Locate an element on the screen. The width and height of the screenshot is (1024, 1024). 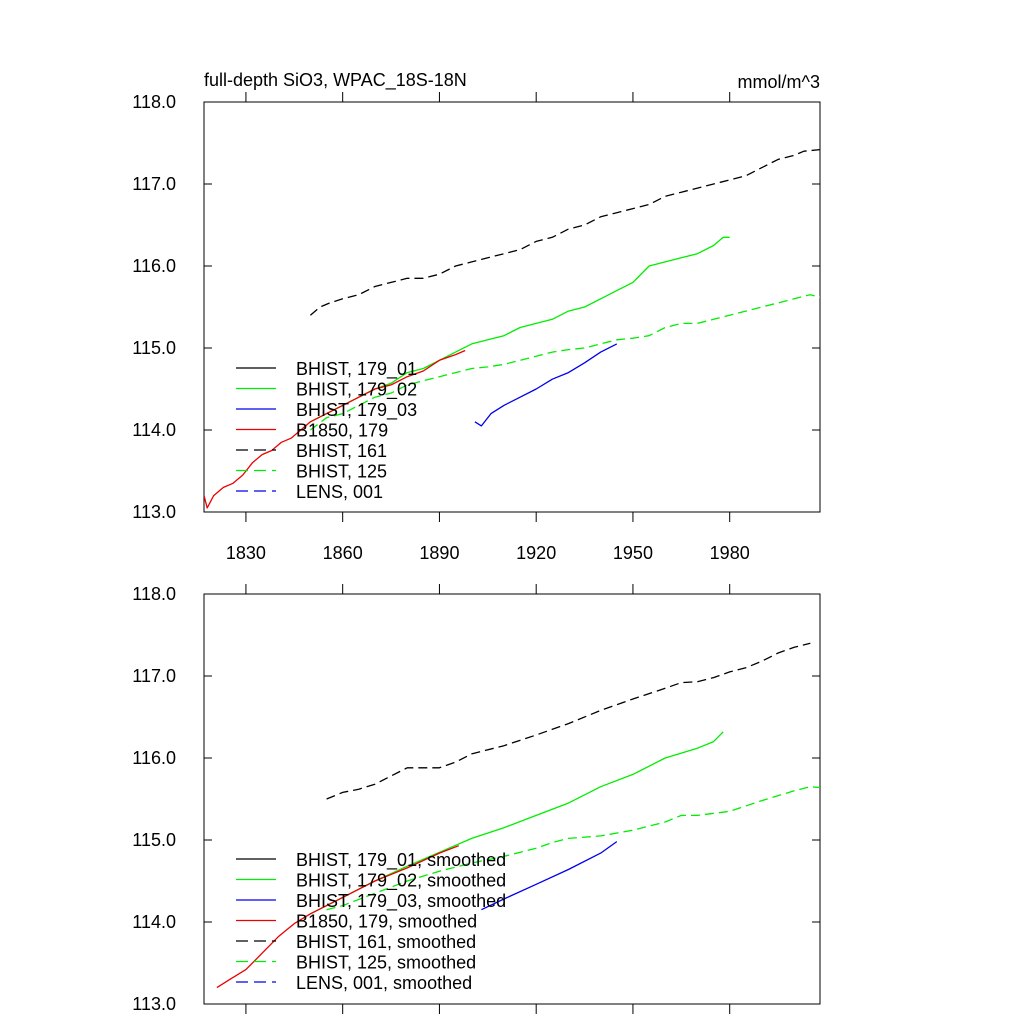
legend-label: B1850, 179 is located at coordinates (342, 431).